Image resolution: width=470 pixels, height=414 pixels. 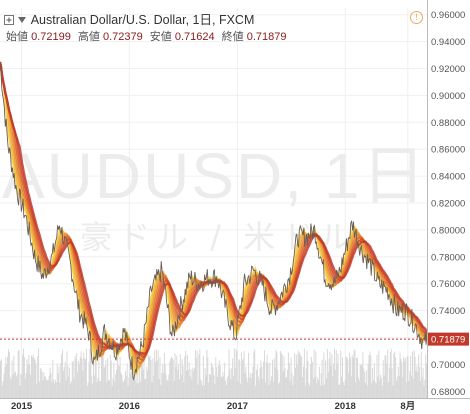 What do you see at coordinates (9, 21) in the screenshot?
I see `expand-icon` at bounding box center [9, 21].